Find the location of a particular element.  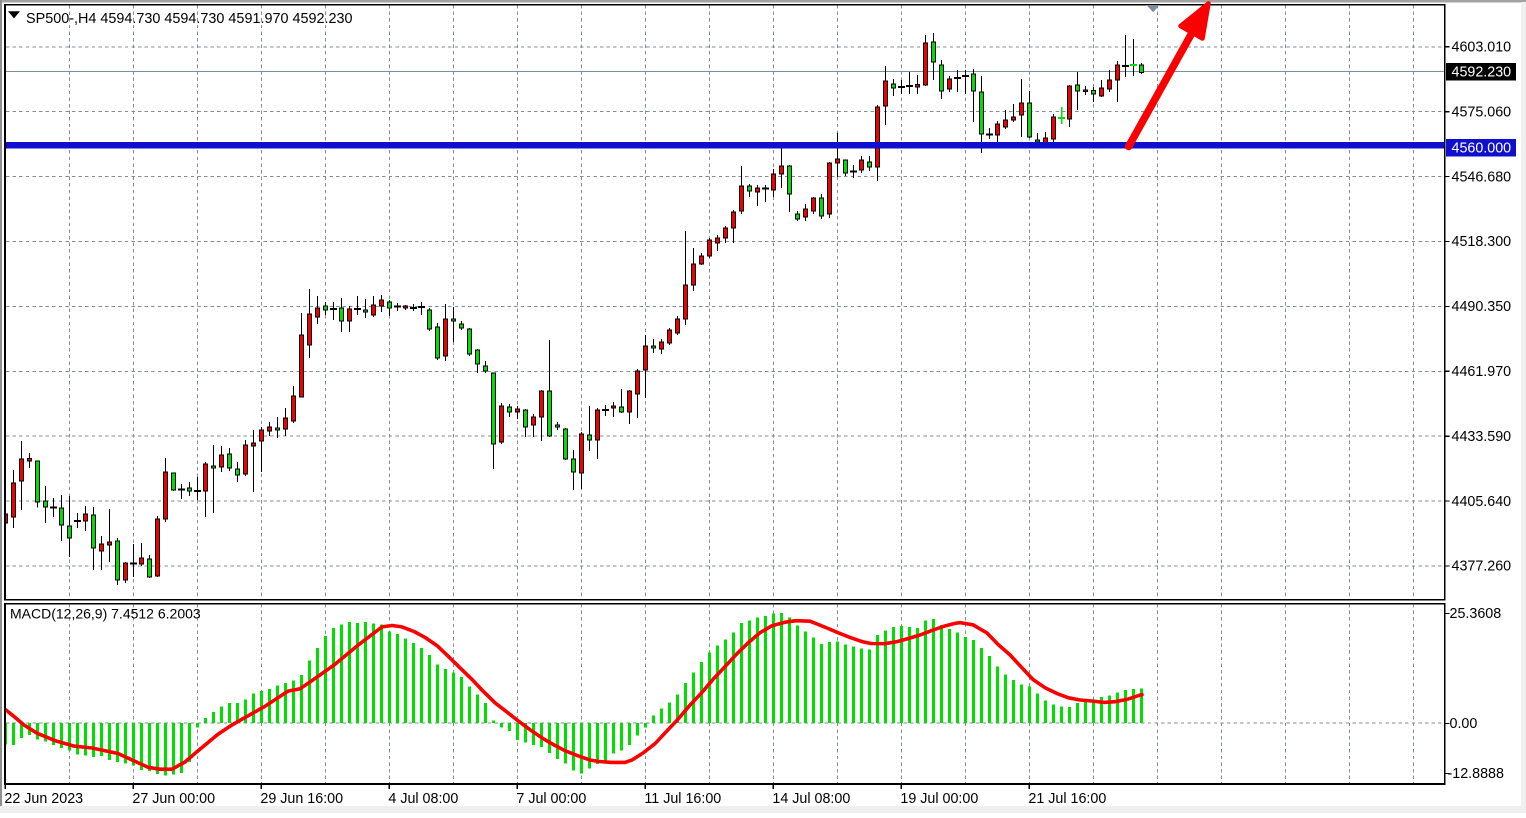

svg-text: 11 Jul 16:00 is located at coordinates (682, 799).